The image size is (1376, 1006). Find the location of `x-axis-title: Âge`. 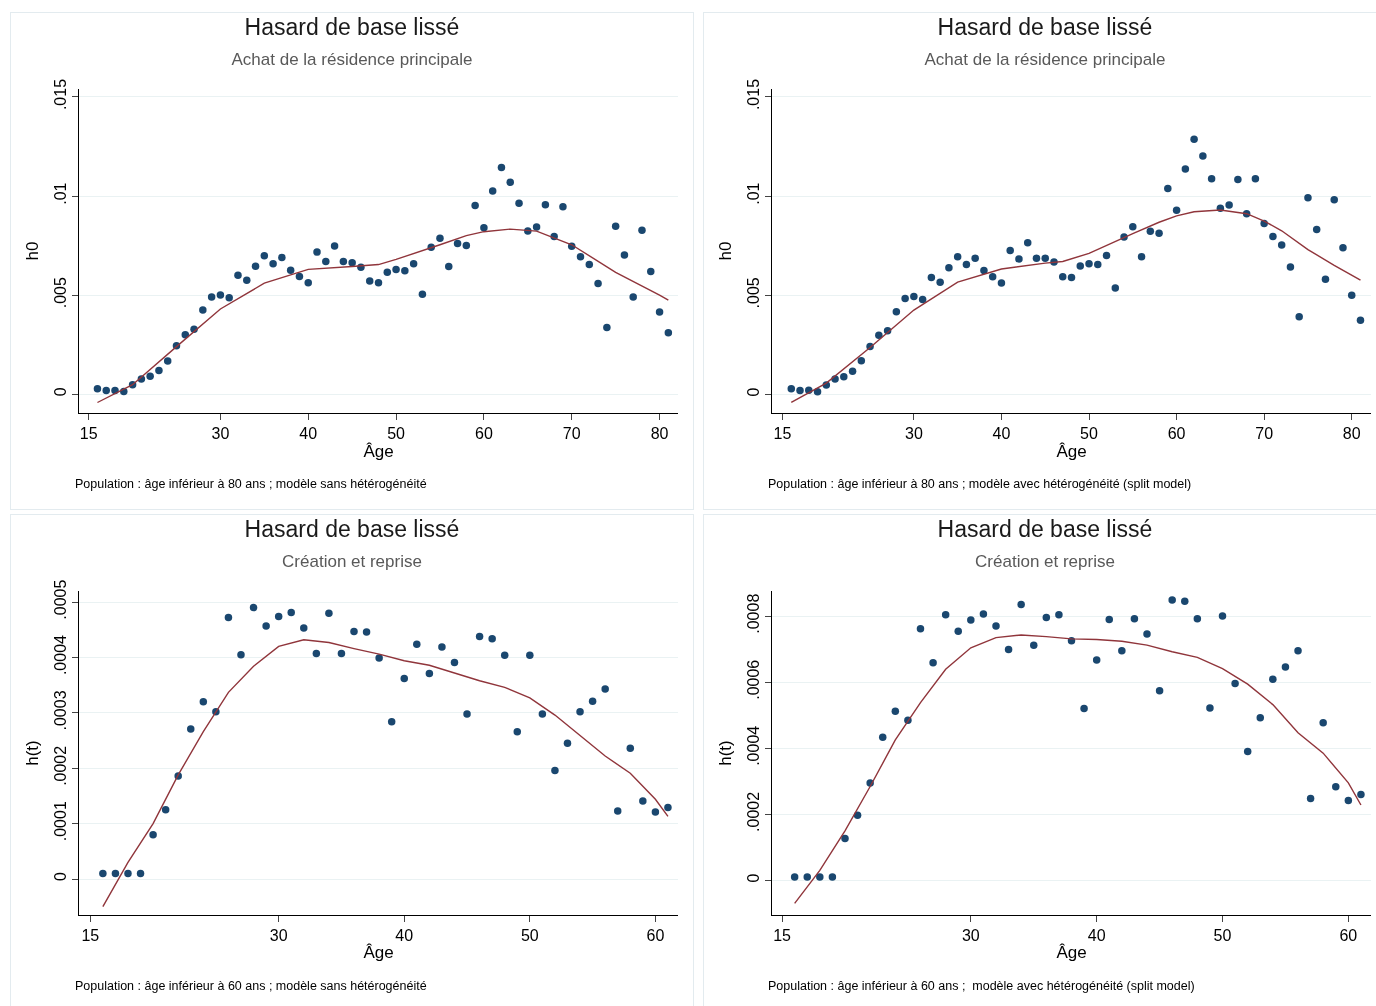

x-axis-title: Âge is located at coordinates (1071, 452).